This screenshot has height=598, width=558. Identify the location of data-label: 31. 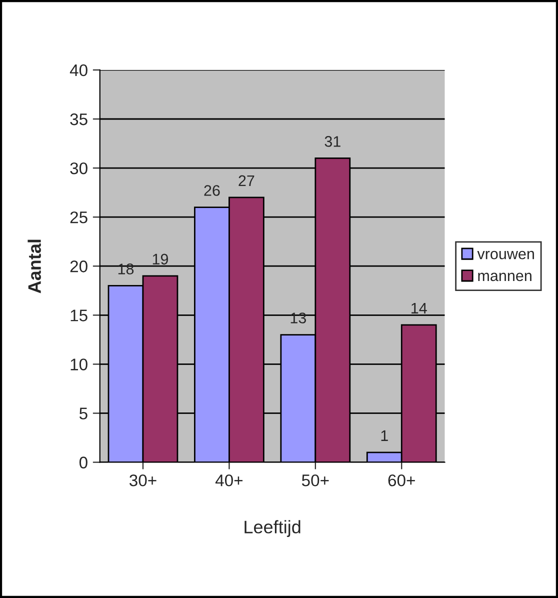
(332, 141).